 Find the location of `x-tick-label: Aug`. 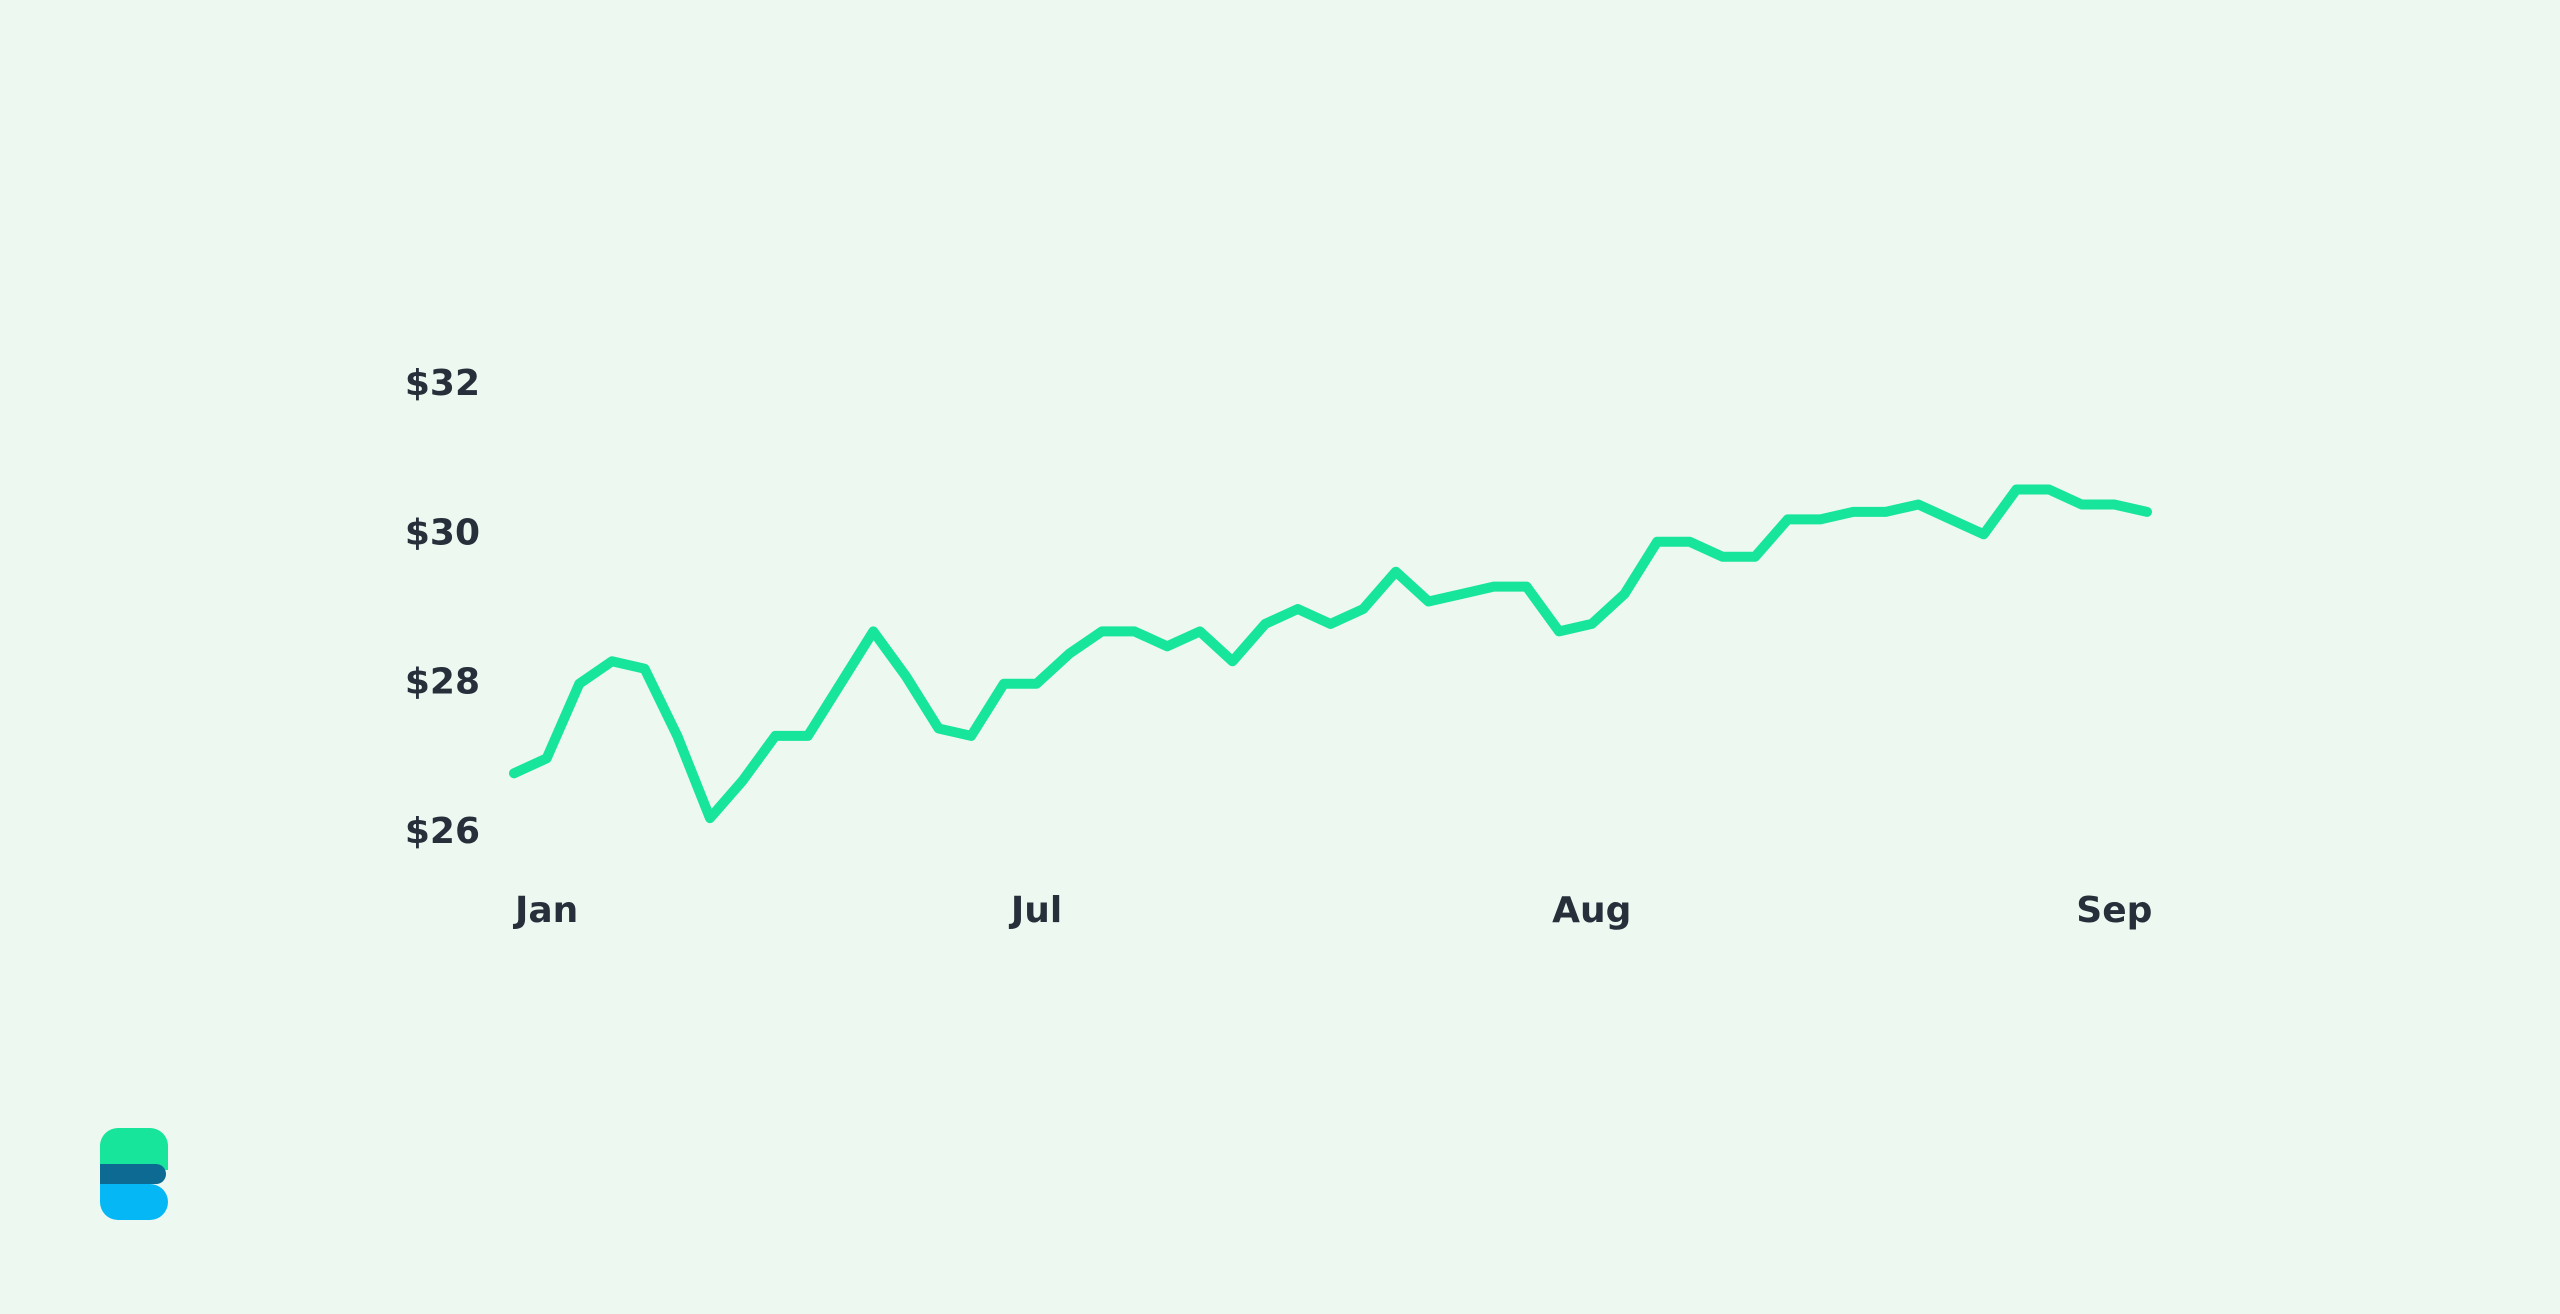

x-tick-label: Aug is located at coordinates (1591, 910).